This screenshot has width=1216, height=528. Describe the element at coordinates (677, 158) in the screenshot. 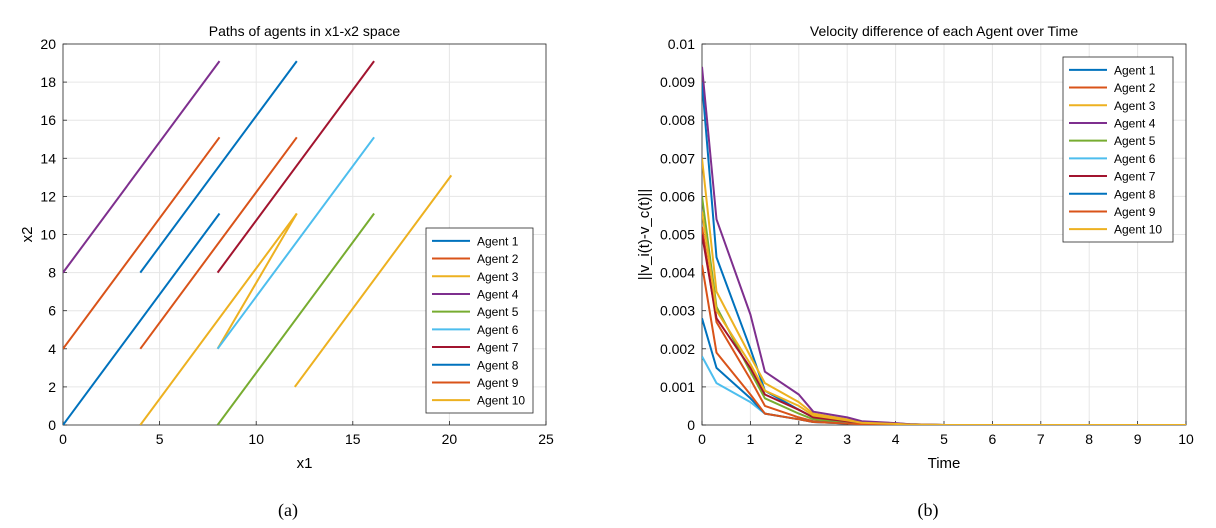

I see `y-tick-label: 0.007` at that location.